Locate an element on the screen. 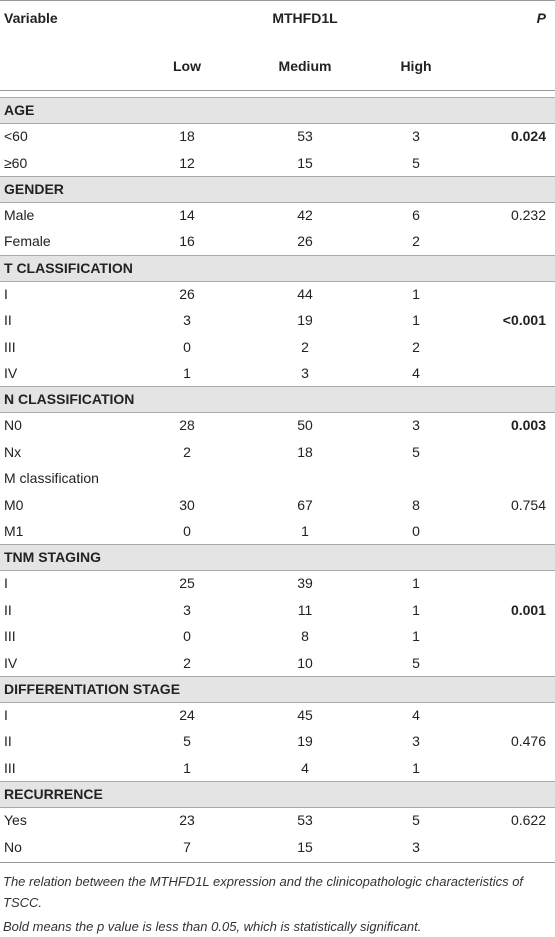 This screenshot has height=937, width=555. cell-value: 8 is located at coordinates (305, 636).